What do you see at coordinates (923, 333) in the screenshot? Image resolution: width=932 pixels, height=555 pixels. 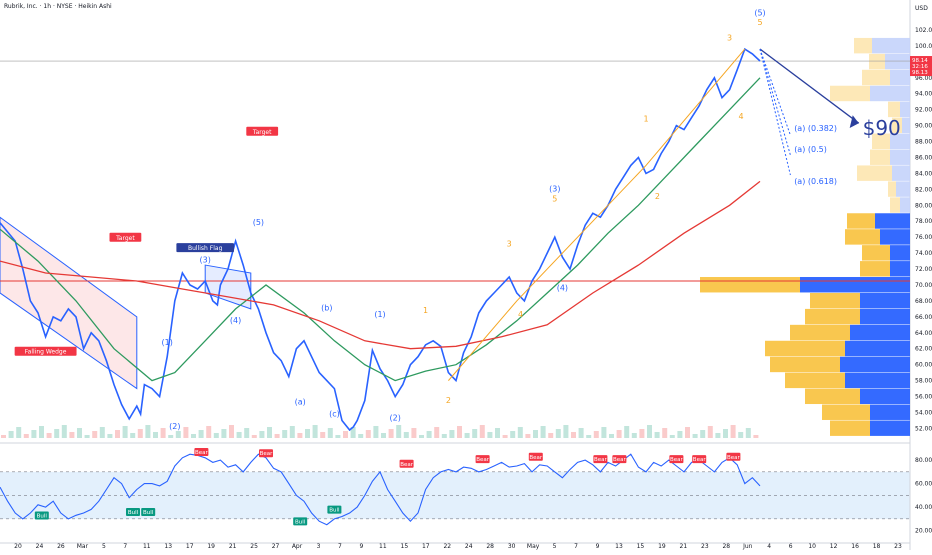 I see `price-tick-label: 64.00` at bounding box center [923, 333].